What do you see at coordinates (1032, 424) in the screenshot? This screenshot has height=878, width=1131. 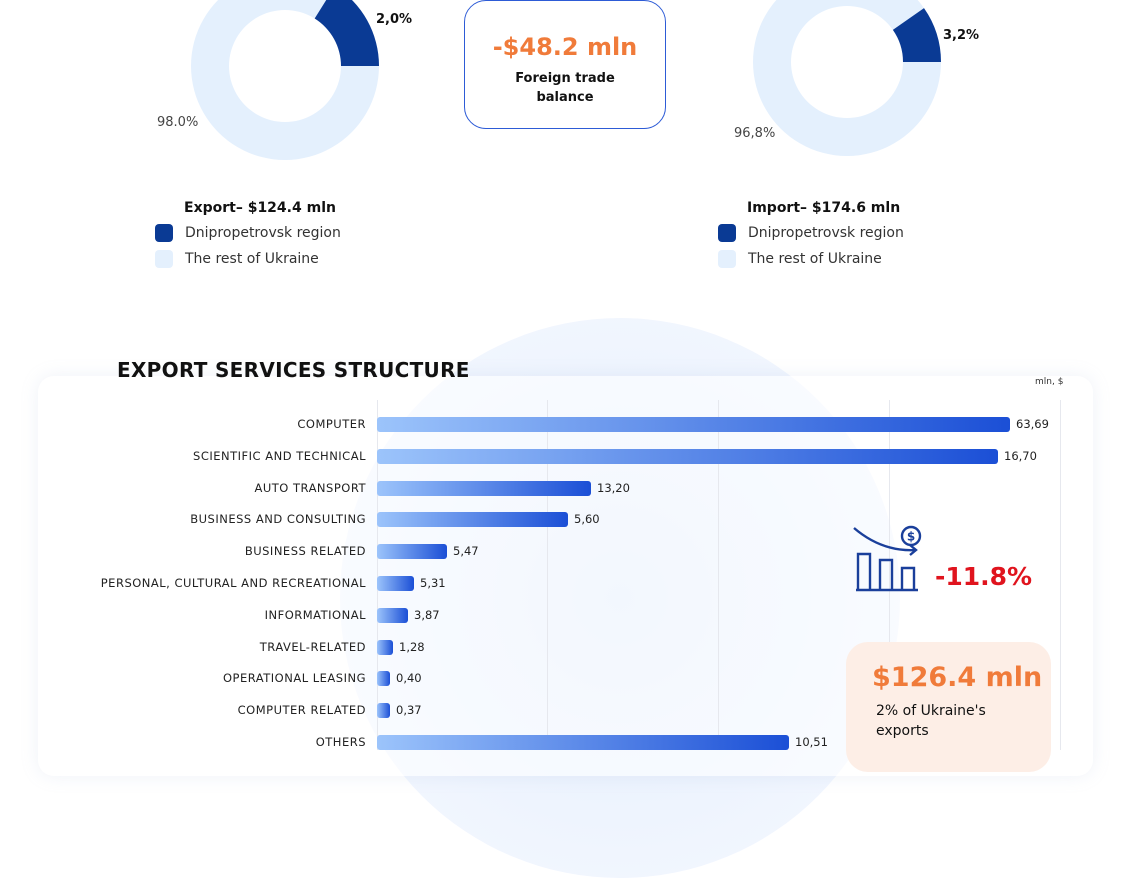 I see `data-label: 63,69` at bounding box center [1032, 424].